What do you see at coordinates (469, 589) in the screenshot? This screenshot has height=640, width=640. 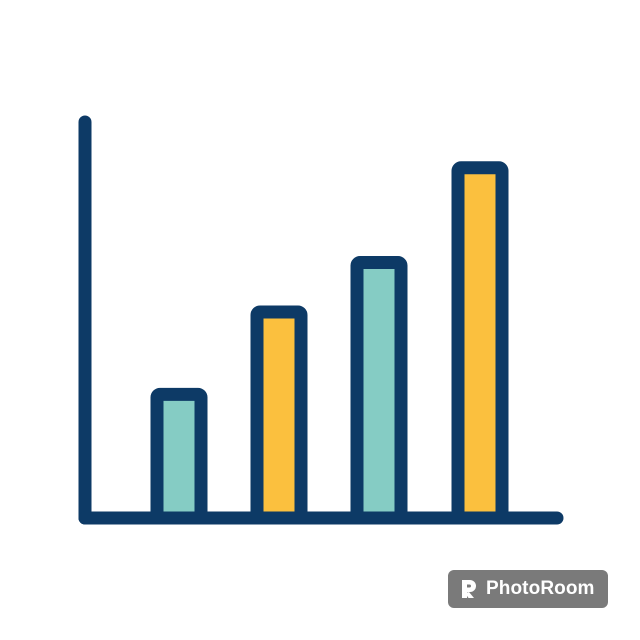 I see `photoroom-logo-icon` at bounding box center [469, 589].